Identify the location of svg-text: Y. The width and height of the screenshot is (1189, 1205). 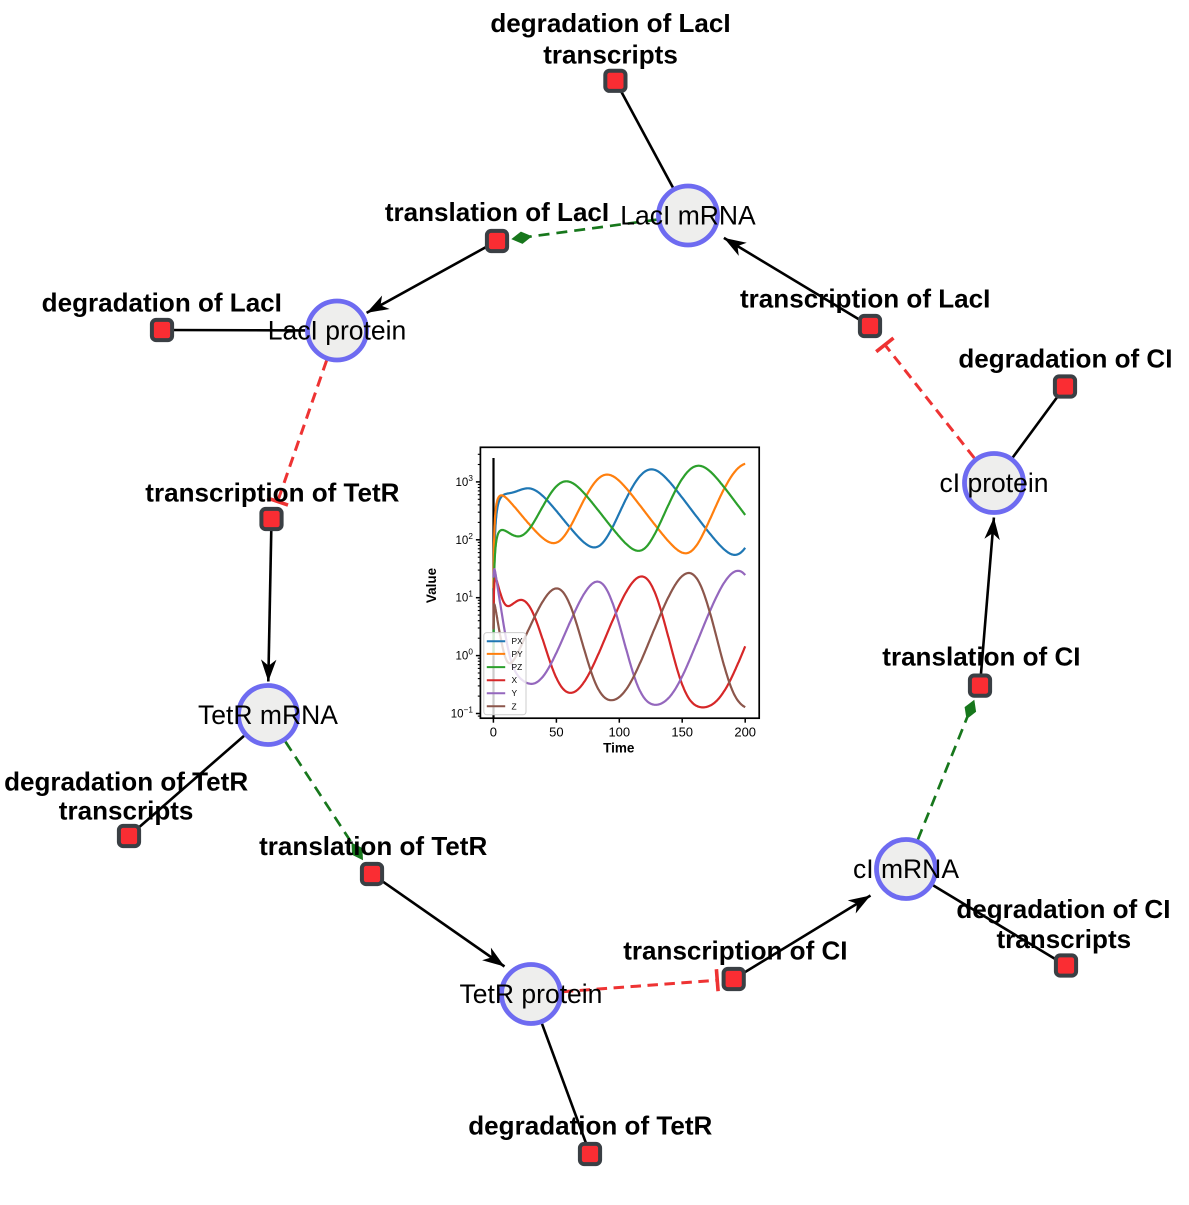
(515, 693).